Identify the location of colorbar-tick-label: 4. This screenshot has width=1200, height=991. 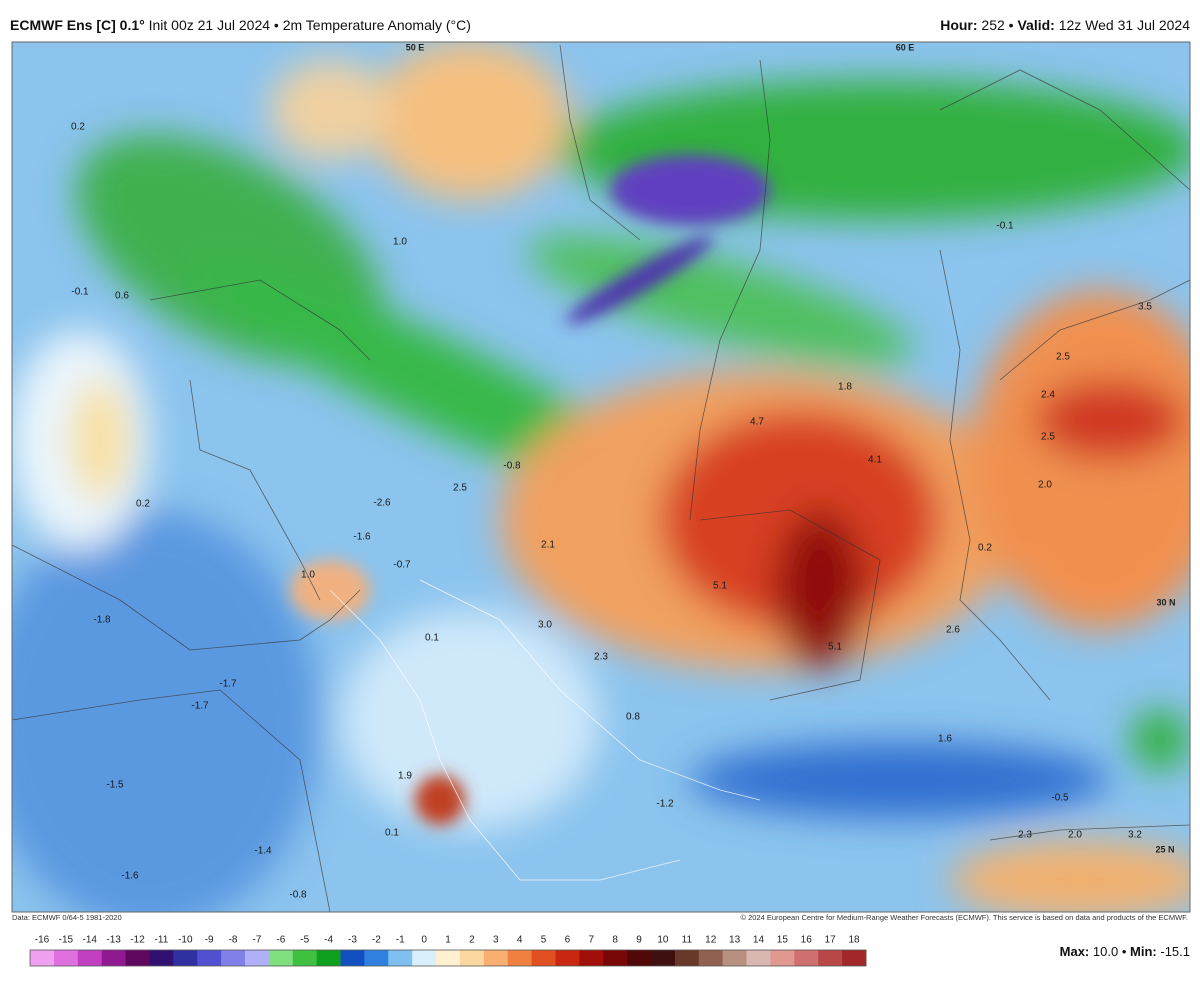
(520, 940).